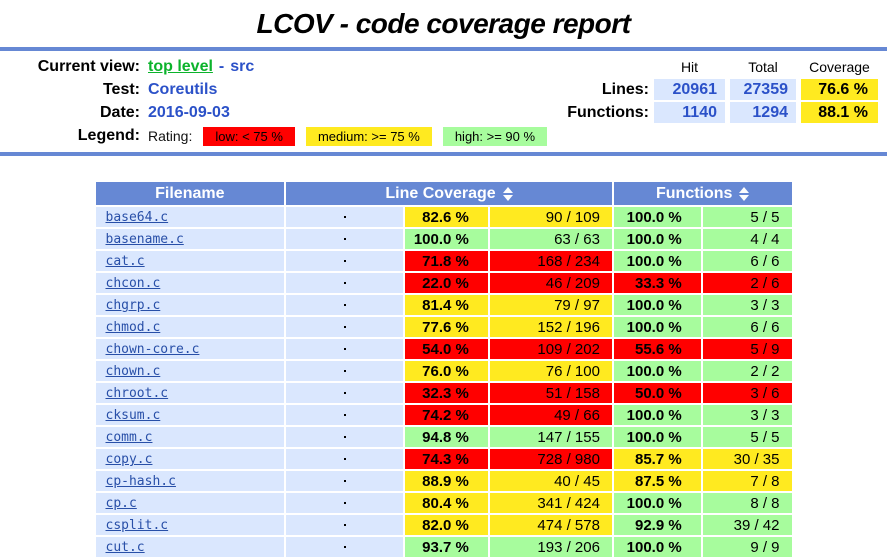  Describe the element at coordinates (747, 393) in the screenshot. I see `func-ratio-cell: 3 / 6` at that location.